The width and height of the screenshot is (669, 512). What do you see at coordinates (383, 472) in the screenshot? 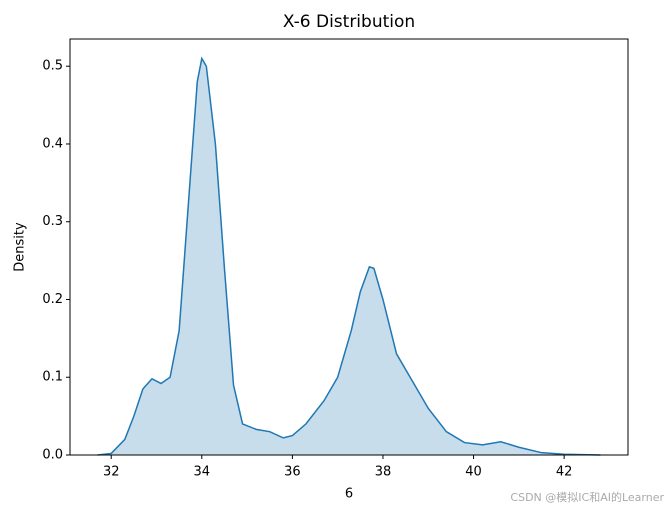
I see `x-tick-label: 38` at bounding box center [383, 472].